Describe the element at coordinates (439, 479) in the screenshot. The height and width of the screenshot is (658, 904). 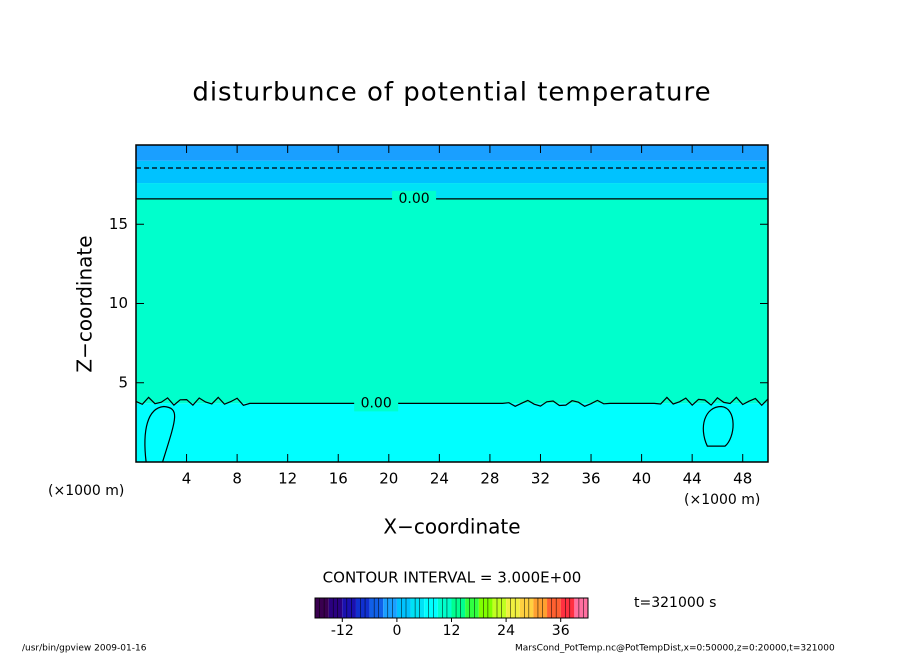
I see `x-tick-label: 24` at that location.